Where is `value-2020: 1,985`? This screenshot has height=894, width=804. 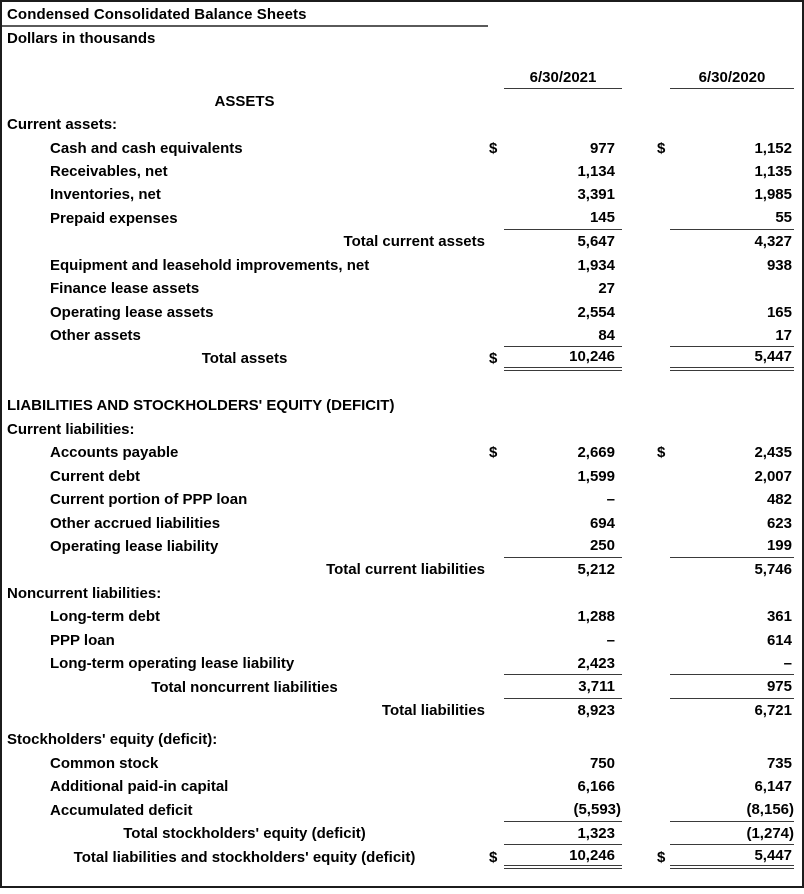
value-2020: 1,985 is located at coordinates (773, 195).